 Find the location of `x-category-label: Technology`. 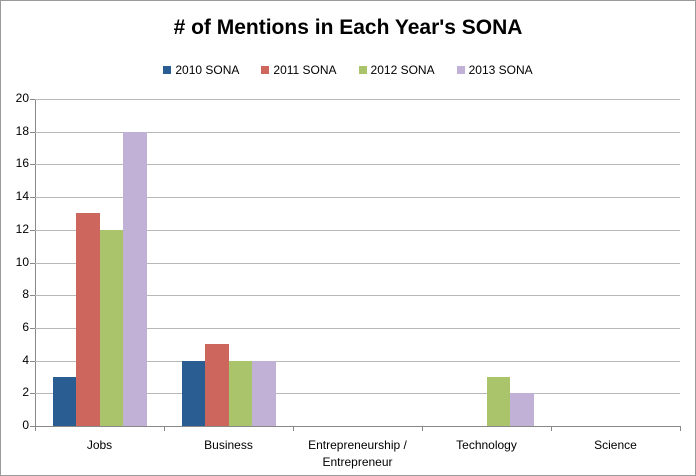

x-category-label: Technology is located at coordinates (486, 445).